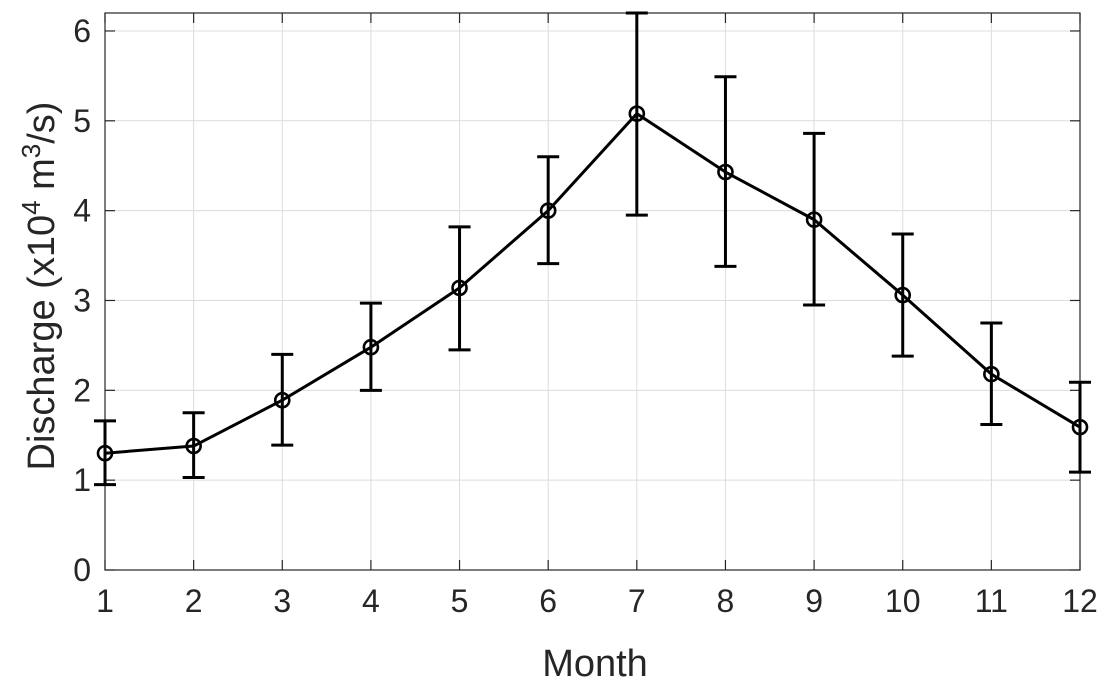 The height and width of the screenshot is (691, 1109). I want to click on x-tick-label: 6, so click(548, 601).